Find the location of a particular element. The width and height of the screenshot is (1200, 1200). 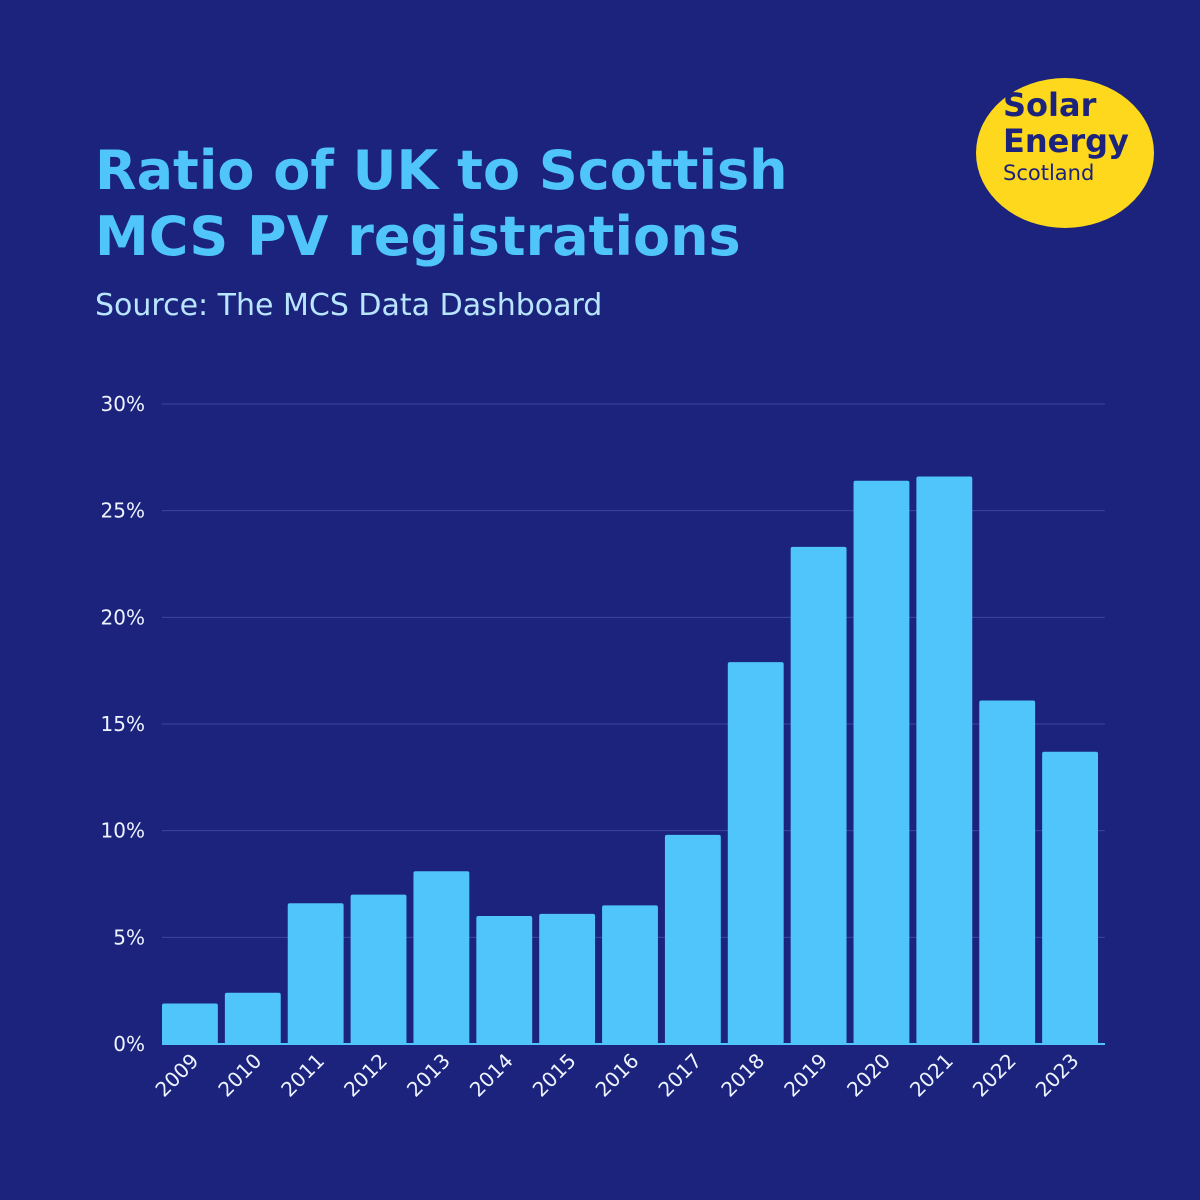

x-tick-label: 2016 is located at coordinates (617, 1075).